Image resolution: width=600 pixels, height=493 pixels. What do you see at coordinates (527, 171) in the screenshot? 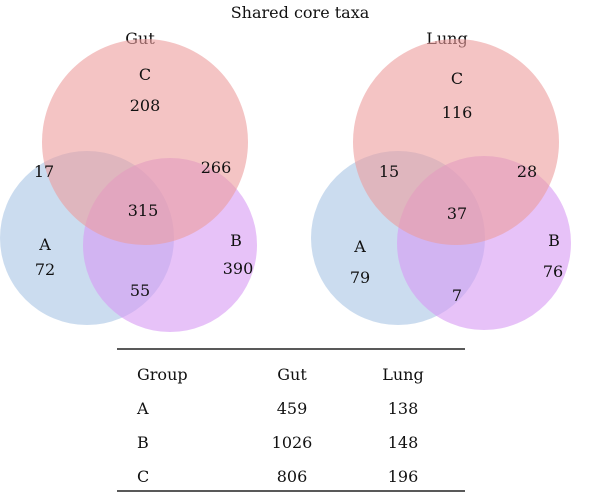
I see `venn-lung-count-bc: 28` at bounding box center [527, 171].